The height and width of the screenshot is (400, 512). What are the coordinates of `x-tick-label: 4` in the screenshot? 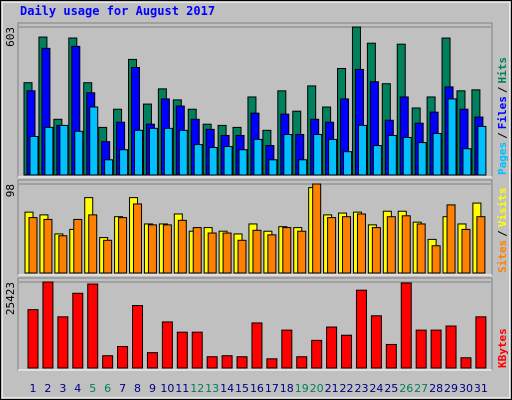 It's located at (77, 388).